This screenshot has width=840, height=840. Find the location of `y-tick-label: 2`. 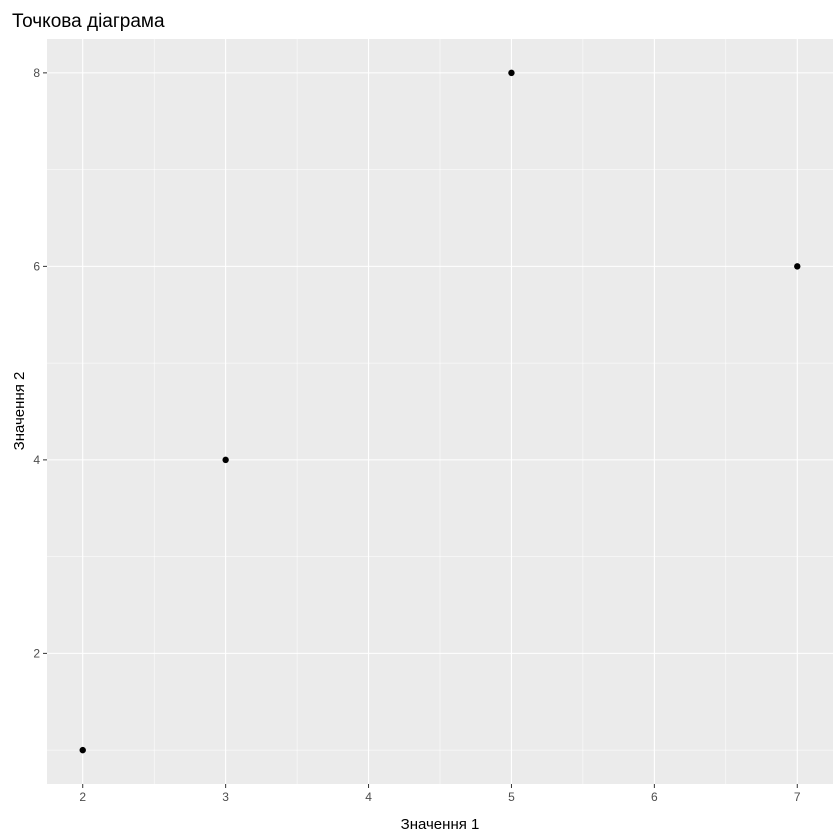

y-tick-label: 2 is located at coordinates (36, 653).